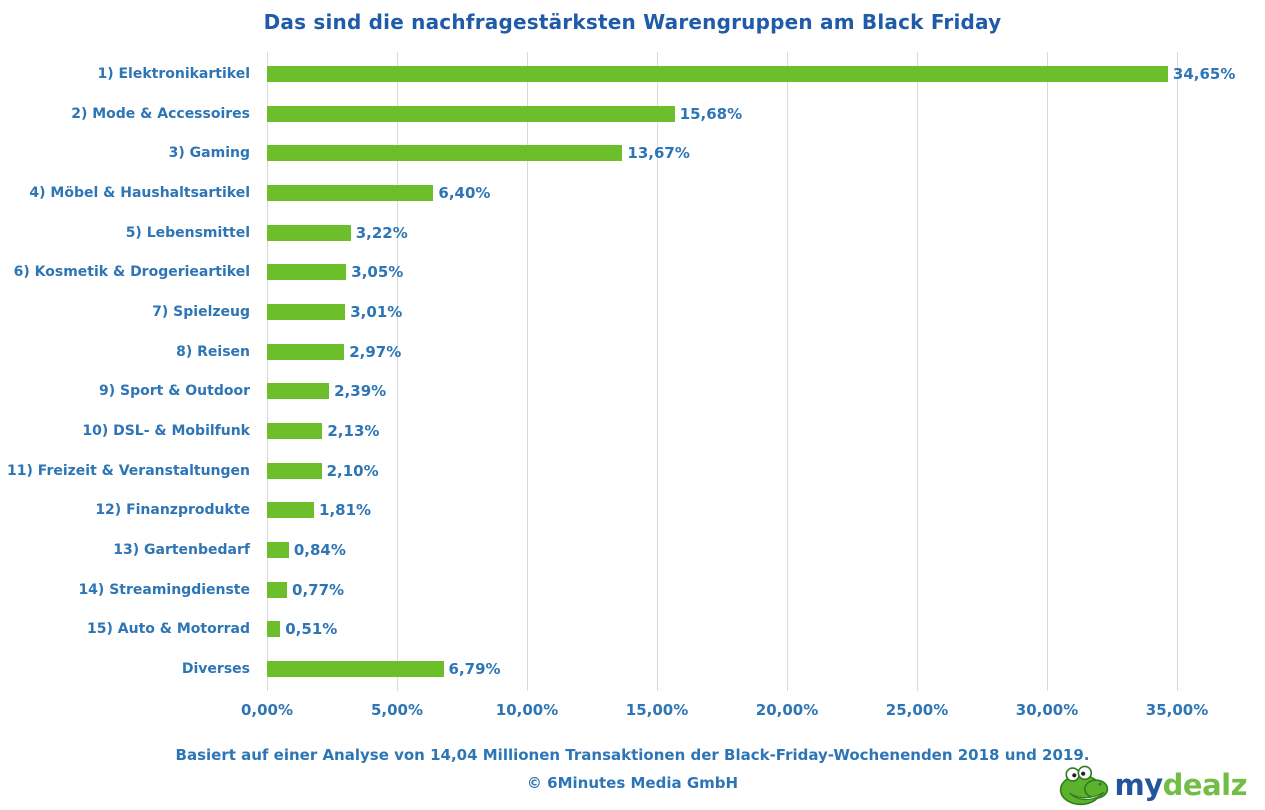 The image size is (1265, 810). I want to click on bar-area: 2,39%, so click(766, 392).